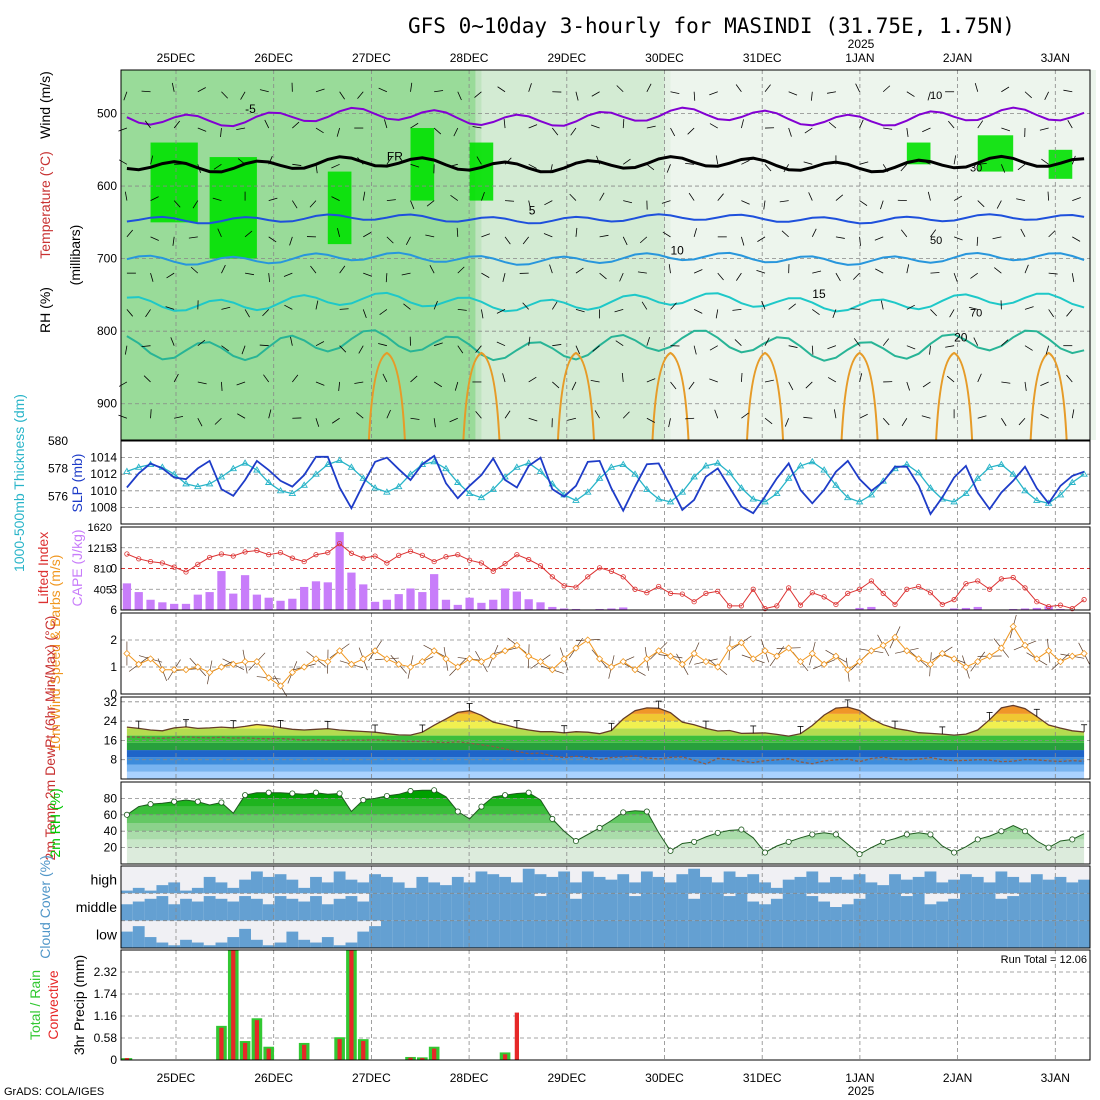 Image resolution: width=1100 pixels, height=1100 pixels. What do you see at coordinates (957, 1078) in the screenshot?
I see `date-label-bottom: 2JAN` at bounding box center [957, 1078].